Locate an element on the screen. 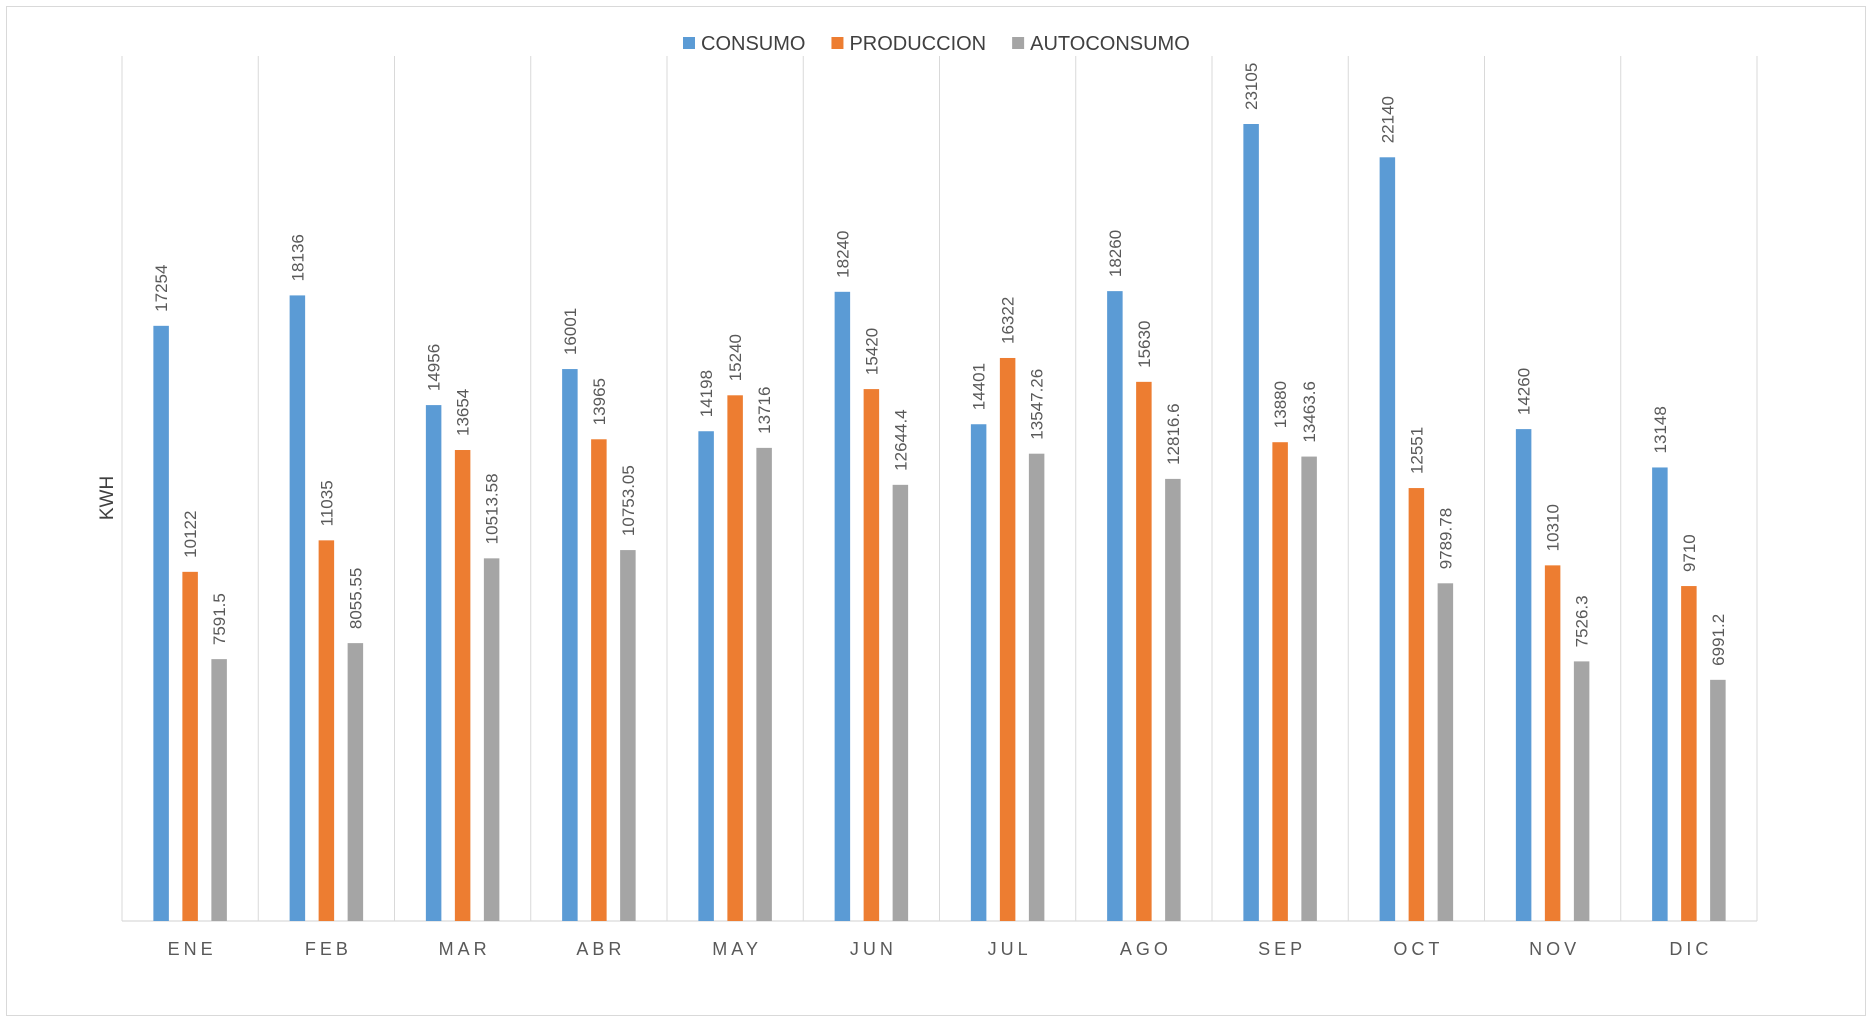 The height and width of the screenshot is (1022, 1874). data-label: 18136 is located at coordinates (297, 257).